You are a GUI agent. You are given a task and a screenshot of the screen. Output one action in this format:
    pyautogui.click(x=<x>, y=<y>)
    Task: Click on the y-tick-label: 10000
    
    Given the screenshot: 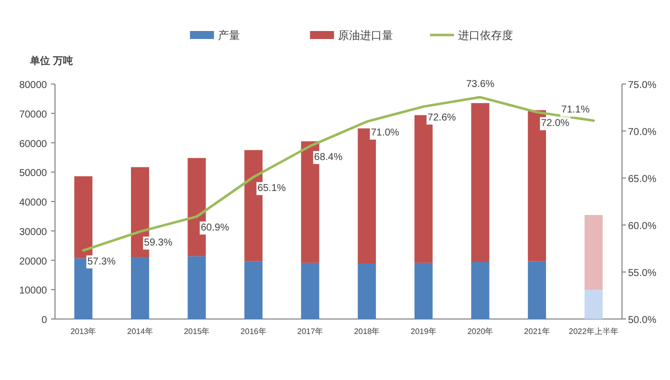 What is the action you would take?
    pyautogui.click(x=33, y=291)
    